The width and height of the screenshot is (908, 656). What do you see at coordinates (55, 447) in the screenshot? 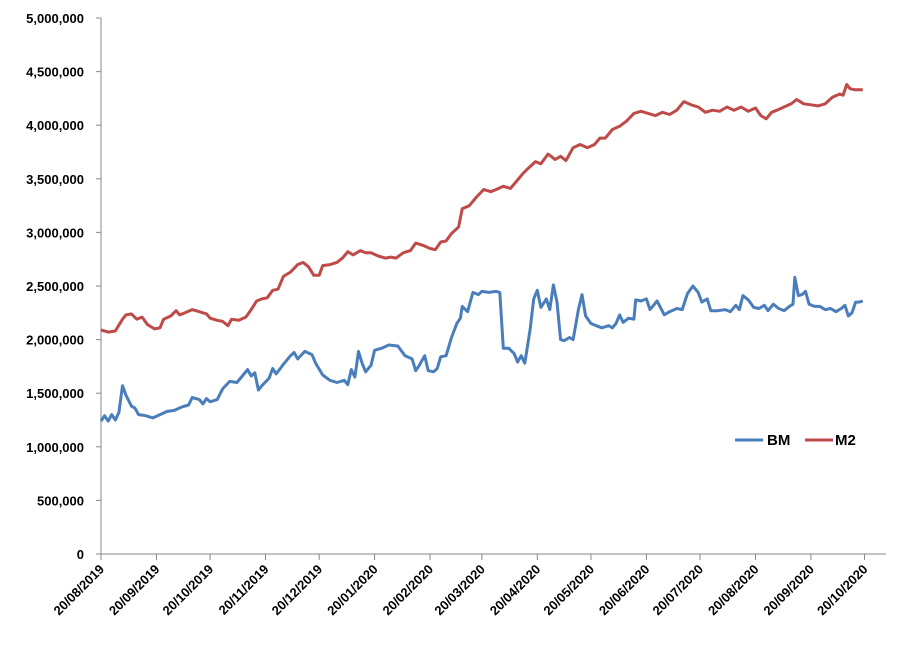
I see `y-tick-label: 1,000,000` at bounding box center [55, 447].